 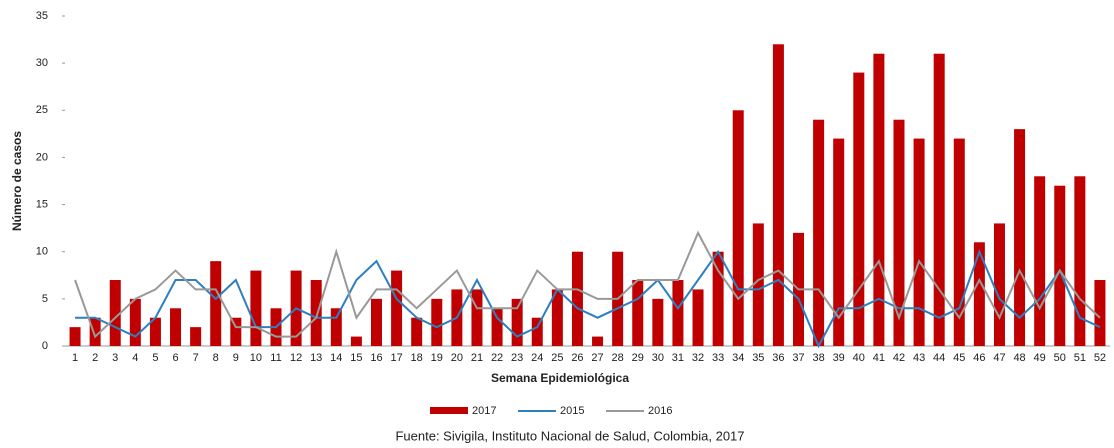 I want to click on x-axis-title: Semana Epidemiológica, so click(x=560, y=378).